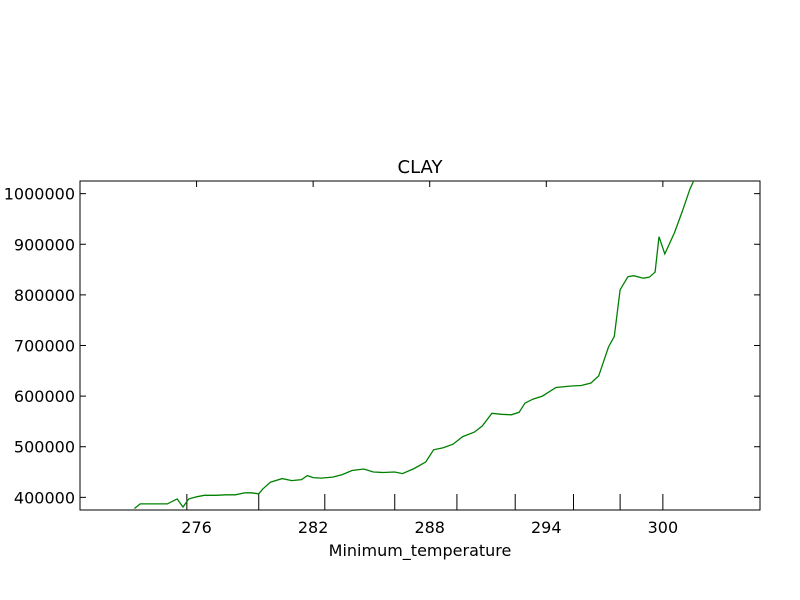 Image resolution: width=800 pixels, height=600 pixels. I want to click on y-tick-label: 400000, so click(44, 497).